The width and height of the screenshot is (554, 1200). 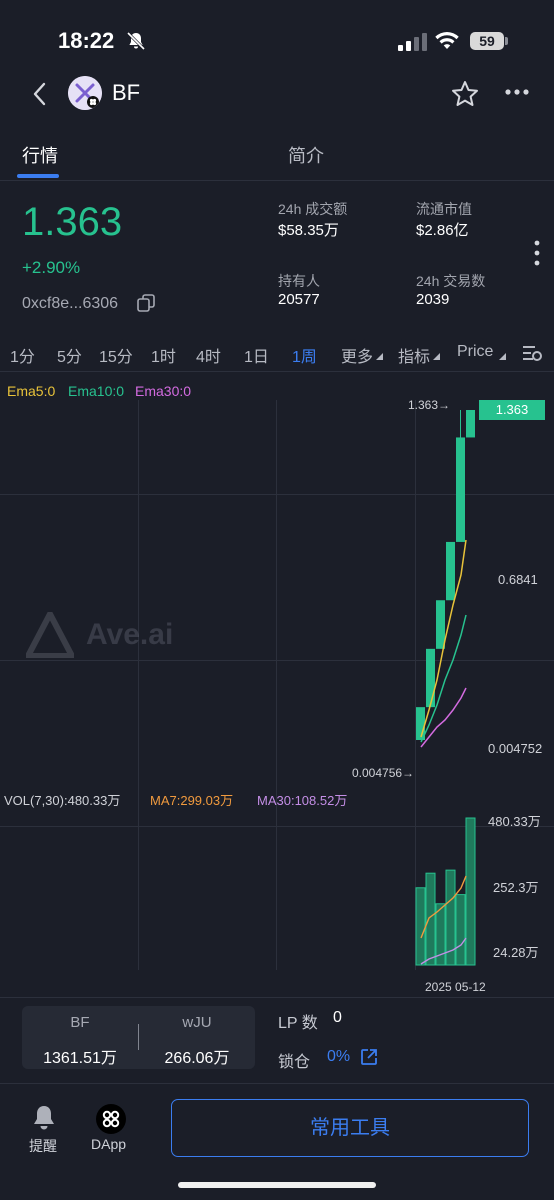 I want to click on active-tab-indicator, so click(x=38, y=176).